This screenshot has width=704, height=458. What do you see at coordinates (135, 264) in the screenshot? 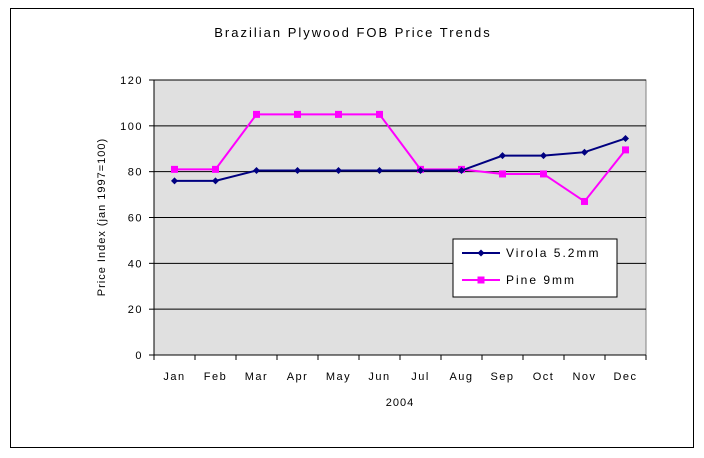
I see `y-tick-label: 40` at bounding box center [135, 264].